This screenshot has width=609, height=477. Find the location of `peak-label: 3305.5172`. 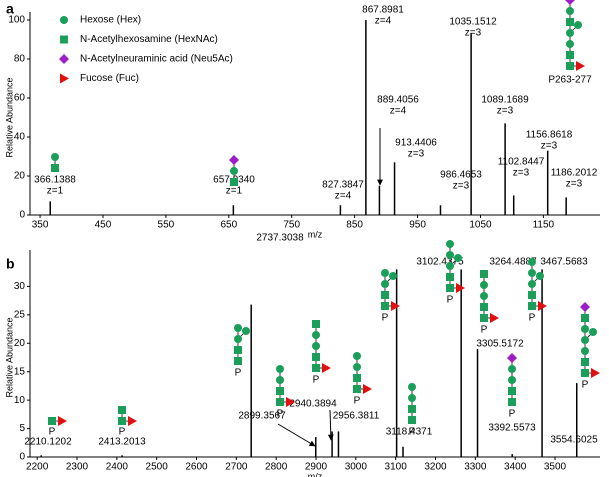

peak-label: 3305.5172 is located at coordinates (500, 344).